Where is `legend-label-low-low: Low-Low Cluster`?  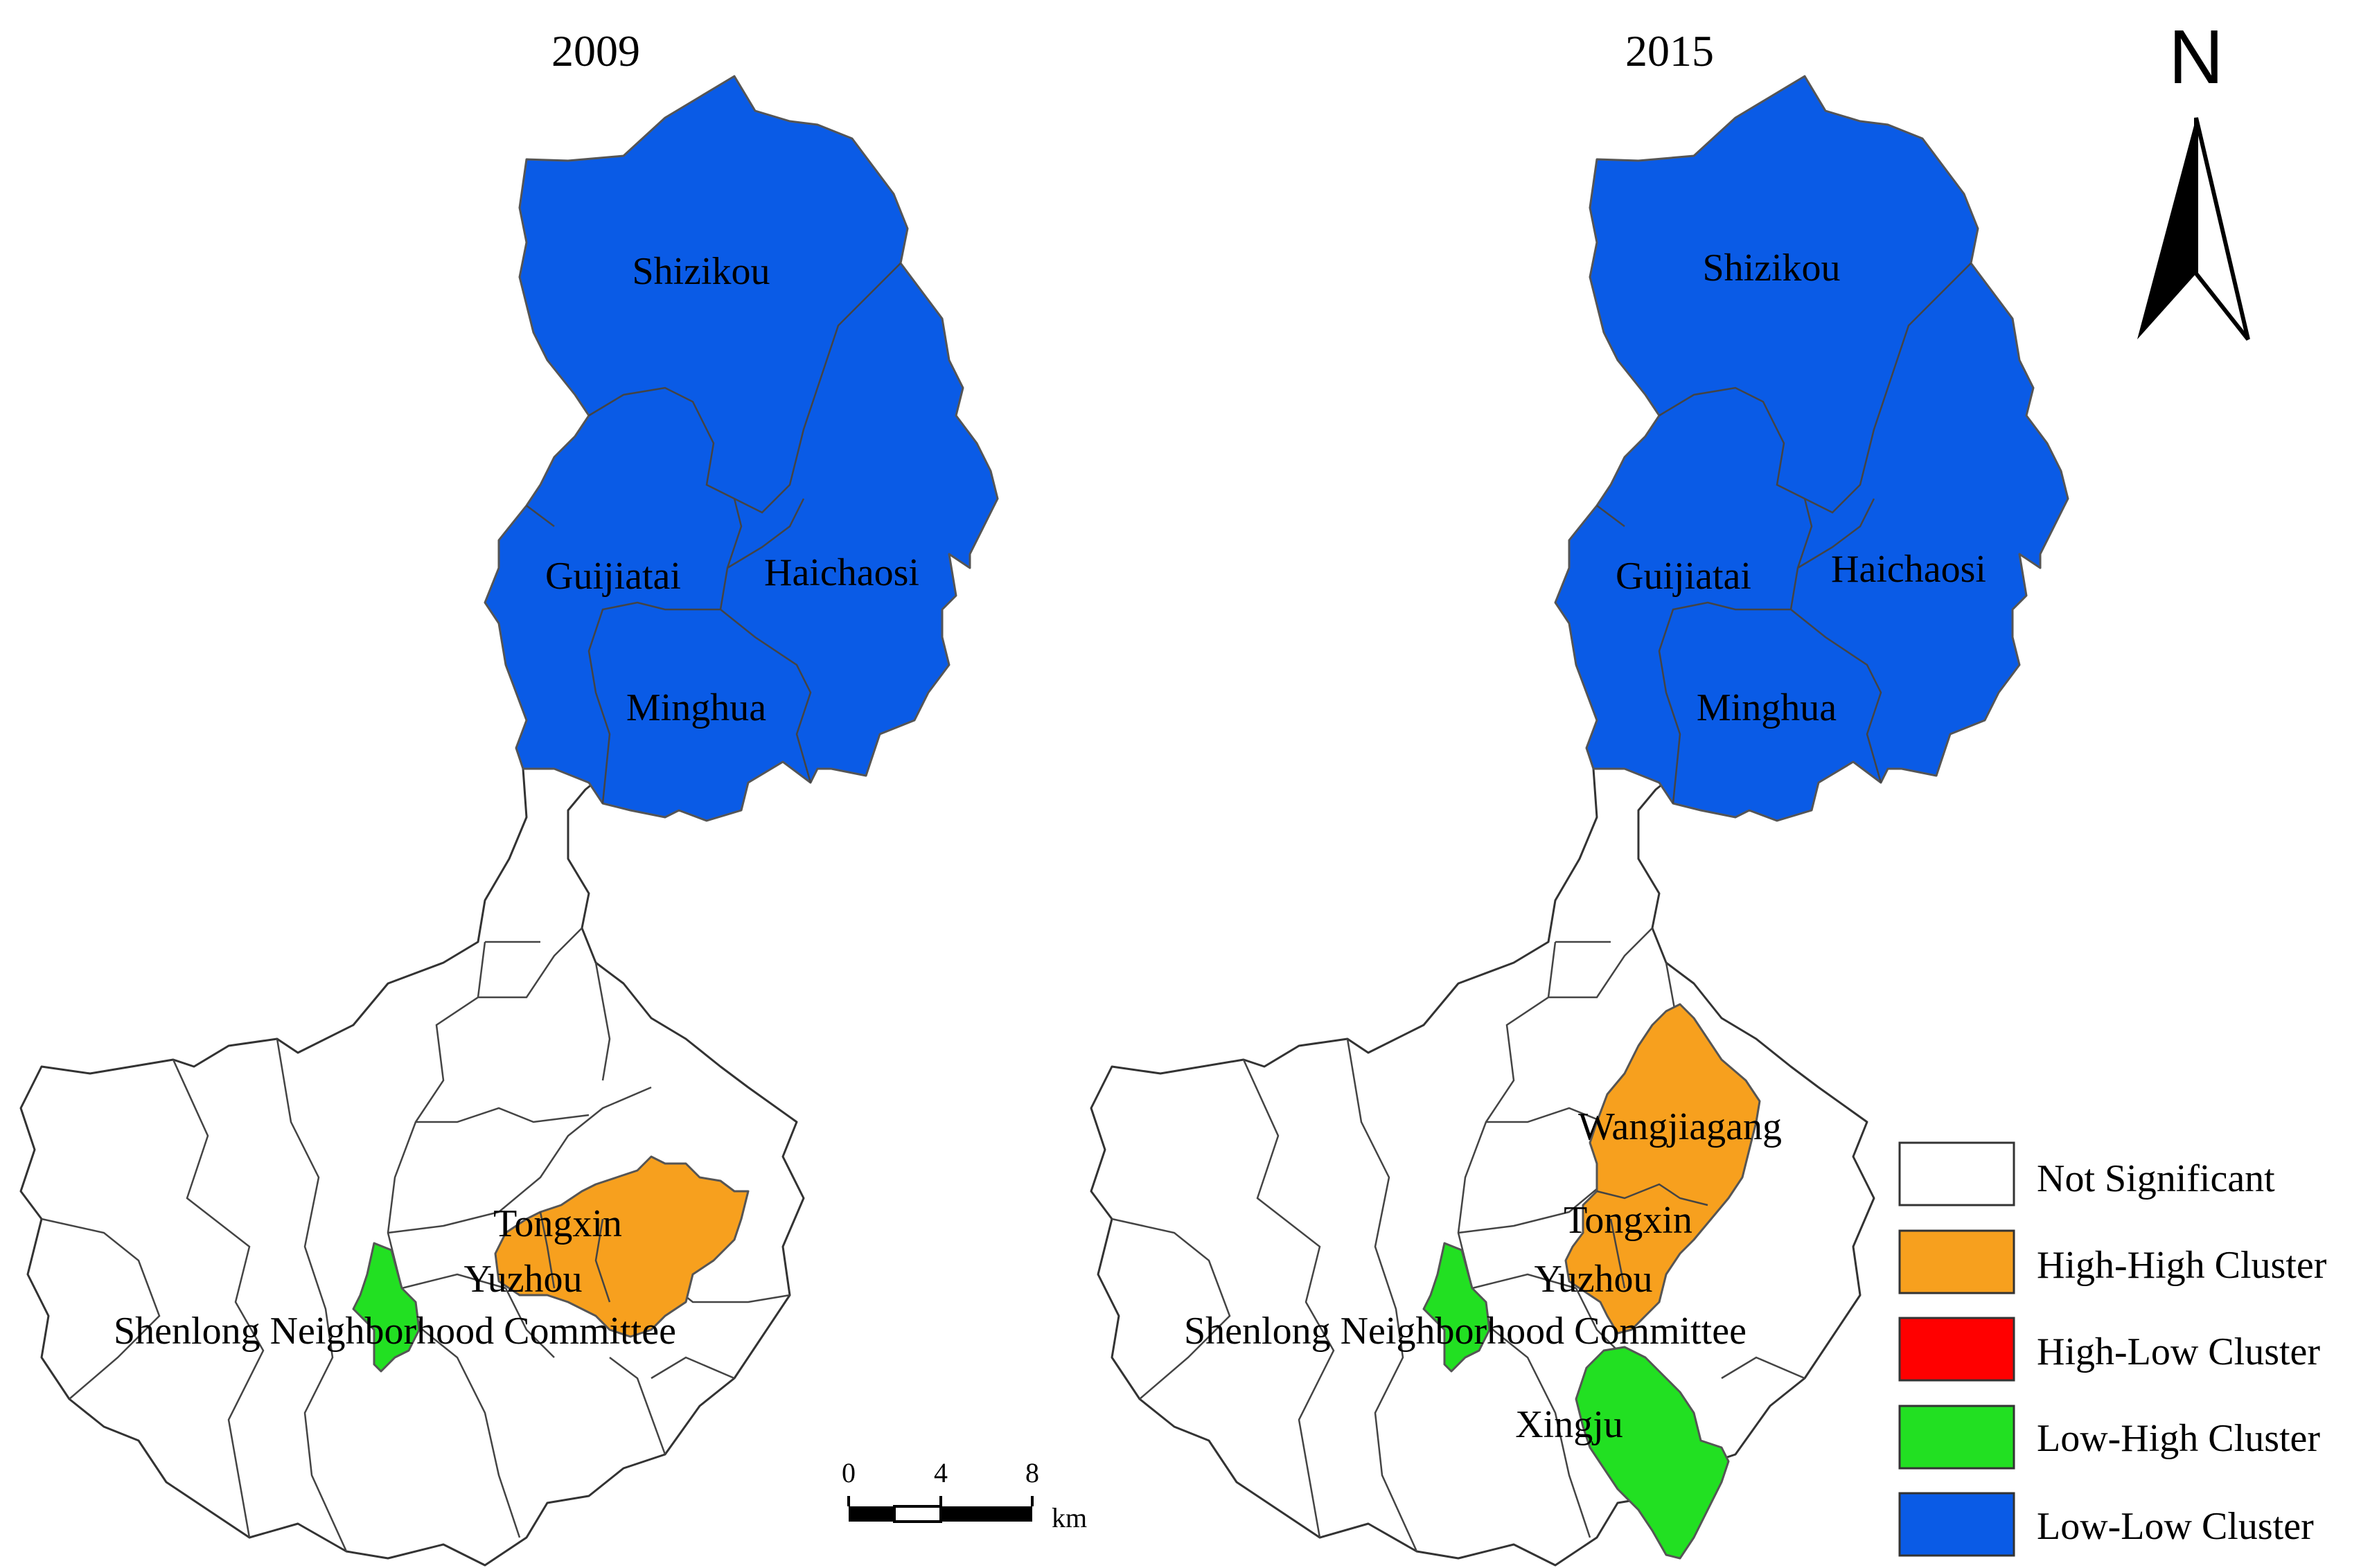
legend-label-low-low: Low-Low Cluster is located at coordinates (2175, 1526).